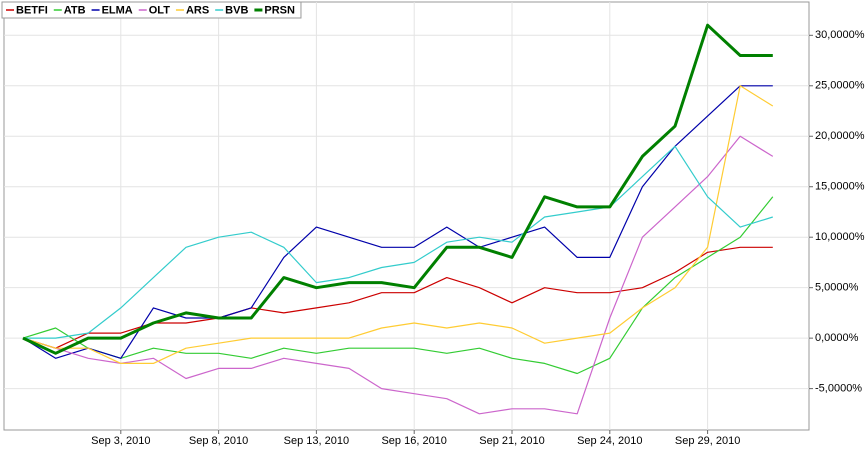 This screenshot has height=449, width=867. I want to click on legend-label: BETFI, so click(32, 10).